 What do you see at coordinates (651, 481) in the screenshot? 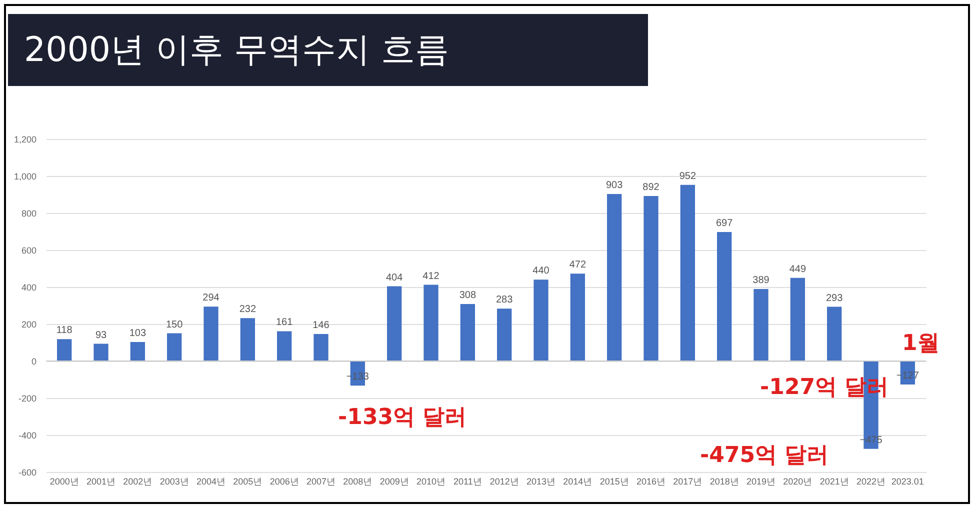
I see `x-tick-label: 2016년` at bounding box center [651, 481].